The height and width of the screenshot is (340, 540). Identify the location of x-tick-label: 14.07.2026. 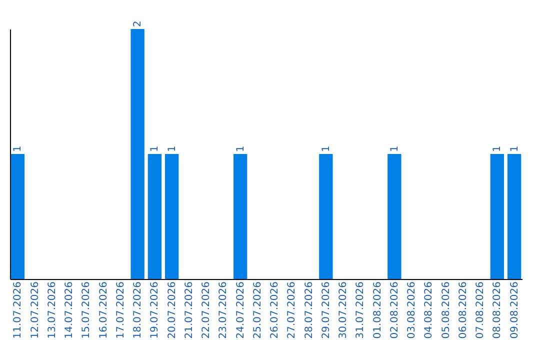
(70, 310).